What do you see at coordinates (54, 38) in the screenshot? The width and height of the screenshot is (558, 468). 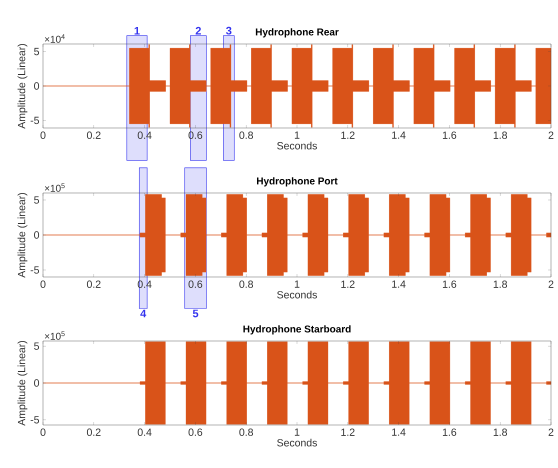 I see `text: ×10$^{4}$` at bounding box center [54, 38].